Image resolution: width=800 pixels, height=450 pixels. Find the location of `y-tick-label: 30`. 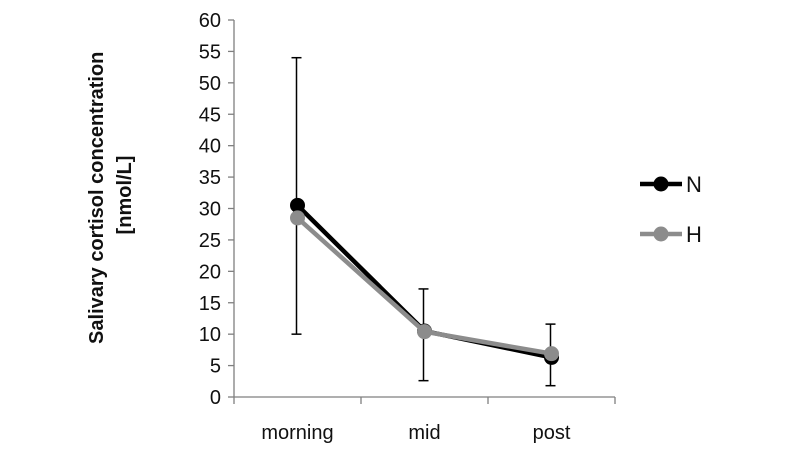

y-tick-label: 30 is located at coordinates (210, 210).